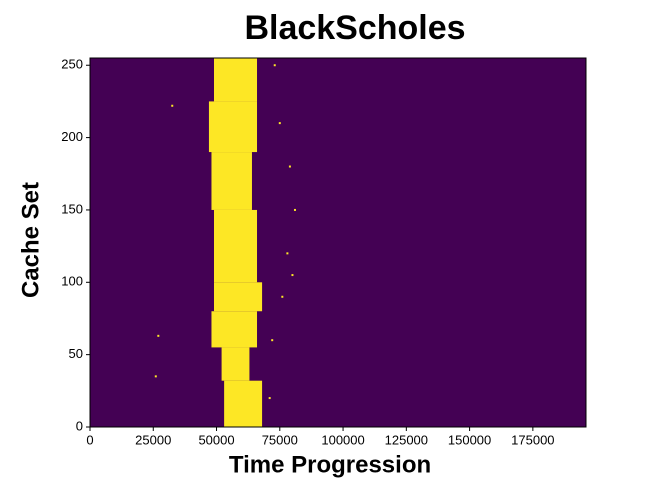  Describe the element at coordinates (89, 439) in the screenshot. I see `x-tick-label: 0` at that location.